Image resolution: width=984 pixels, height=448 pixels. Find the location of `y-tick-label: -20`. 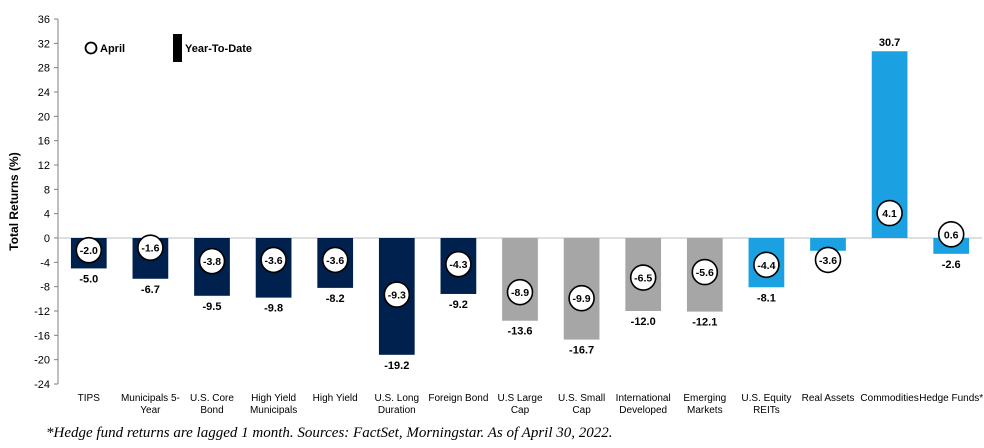

y-tick-label: -20 is located at coordinates (42, 361).